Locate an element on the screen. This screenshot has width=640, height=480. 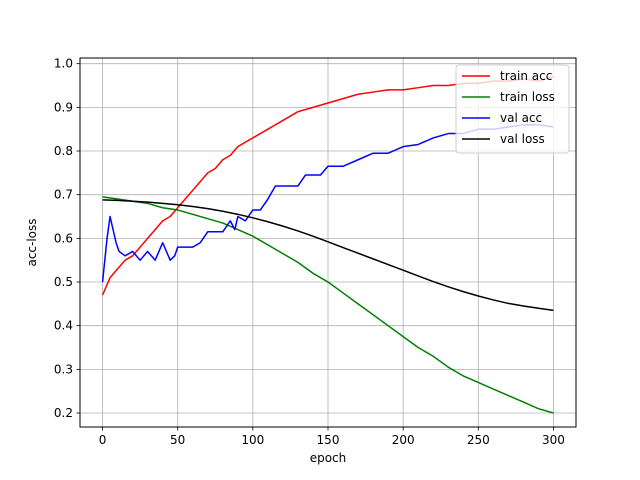
y-tick-label: 0.8 is located at coordinates (63, 151).